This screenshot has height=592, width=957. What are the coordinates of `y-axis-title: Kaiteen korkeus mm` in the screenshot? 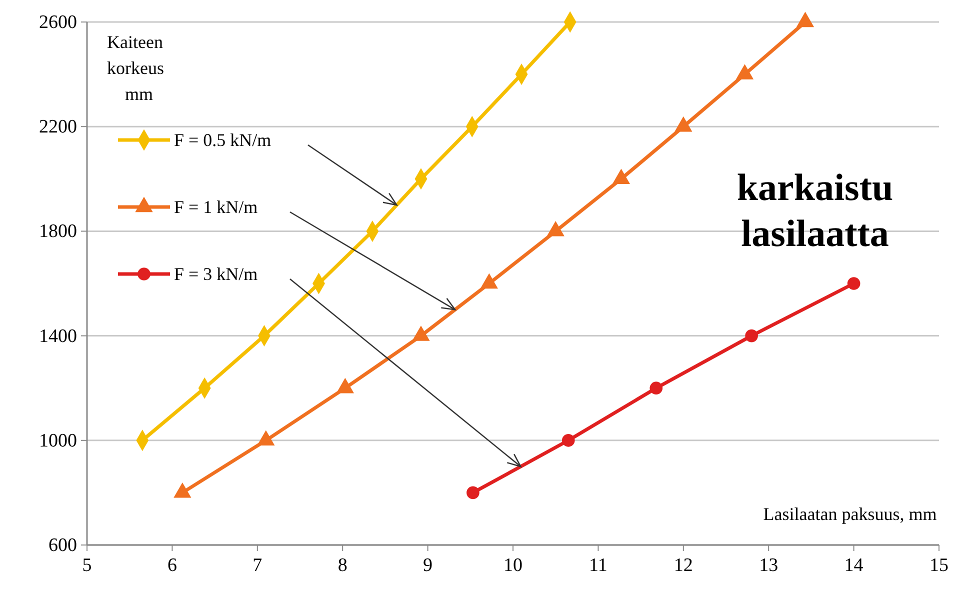 It's located at (135, 68).